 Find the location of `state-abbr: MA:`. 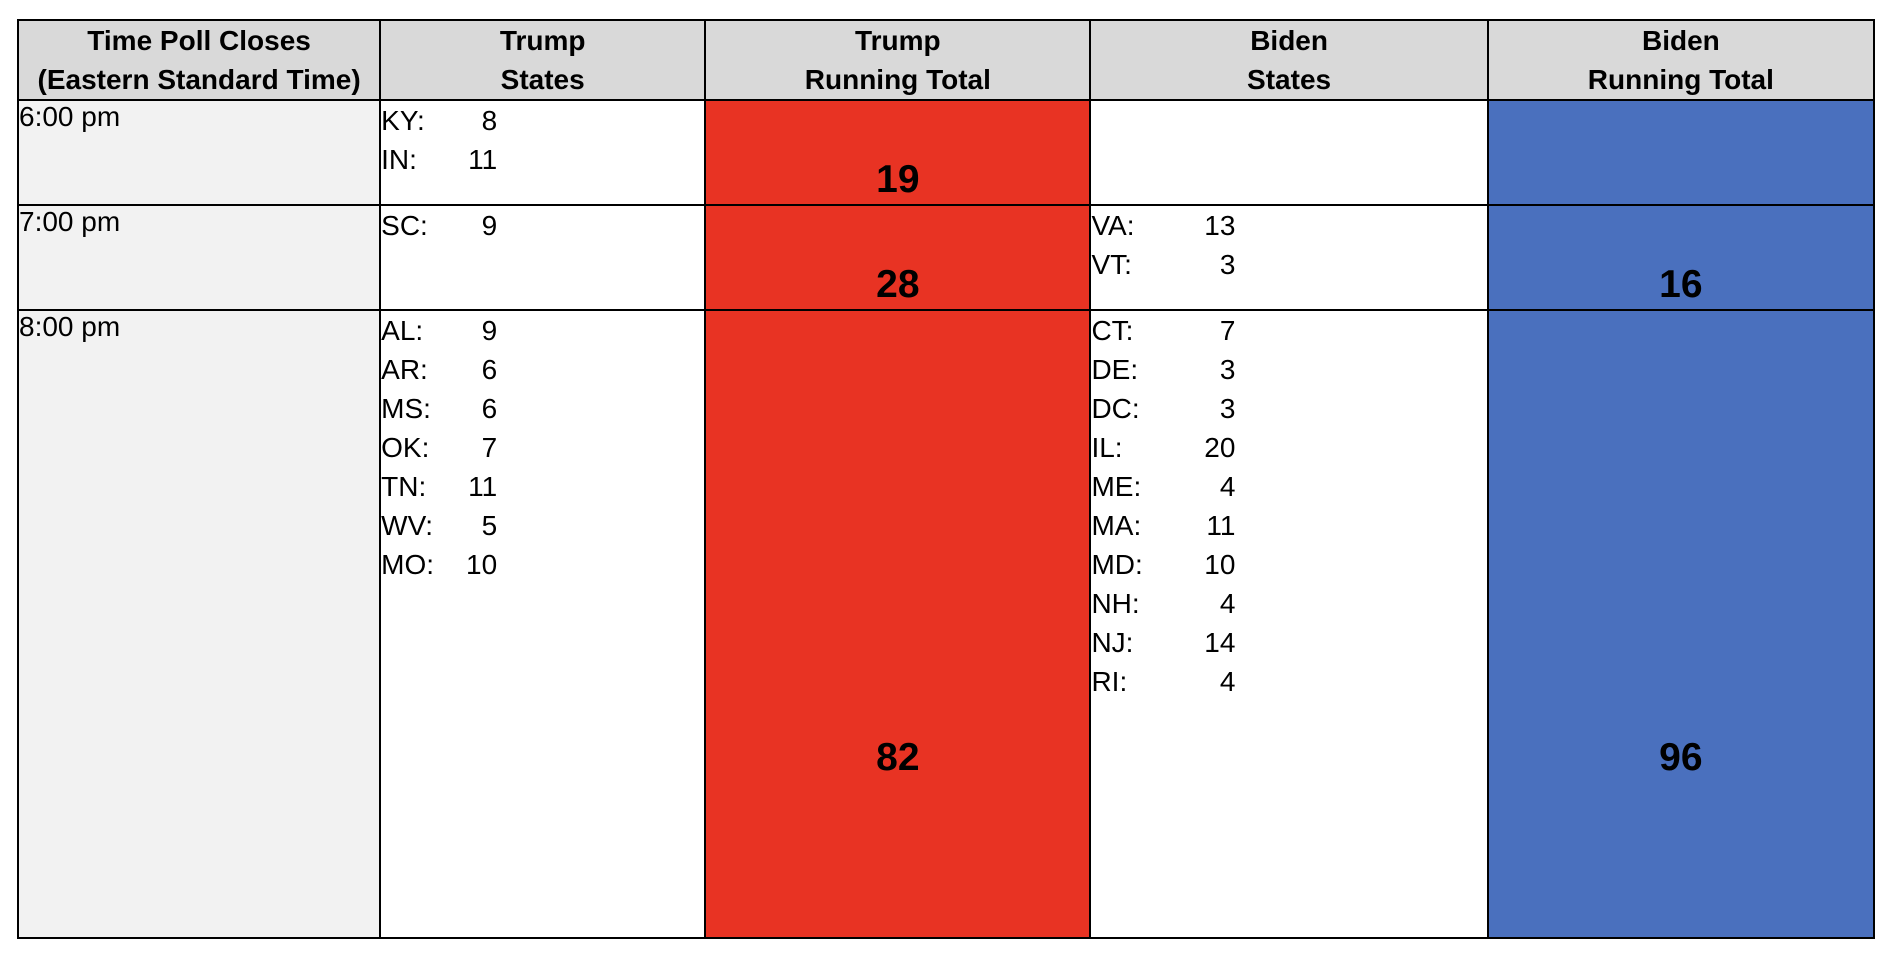

state-abbr: MA: is located at coordinates (1116, 525).